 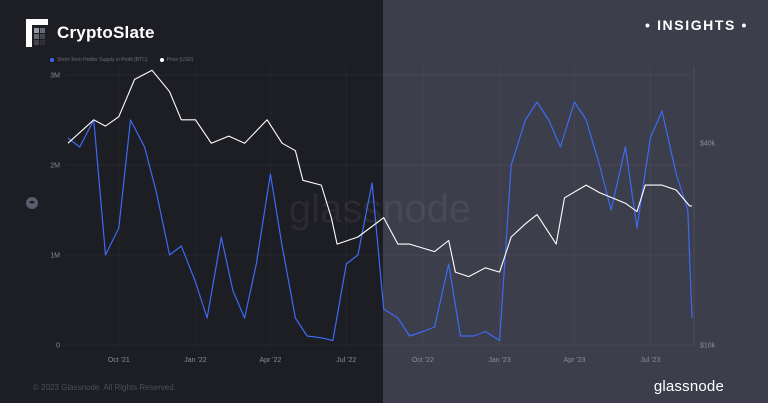 I want to click on x-tick-label: Apr '22, so click(x=270, y=360).